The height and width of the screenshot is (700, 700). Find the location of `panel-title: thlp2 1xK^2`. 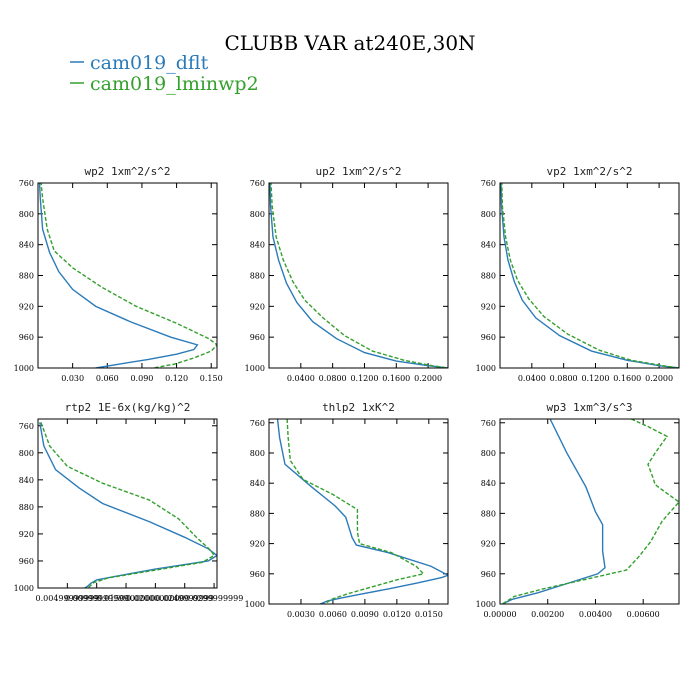

panel-title: thlp2 1xK^2 is located at coordinates (358, 407).